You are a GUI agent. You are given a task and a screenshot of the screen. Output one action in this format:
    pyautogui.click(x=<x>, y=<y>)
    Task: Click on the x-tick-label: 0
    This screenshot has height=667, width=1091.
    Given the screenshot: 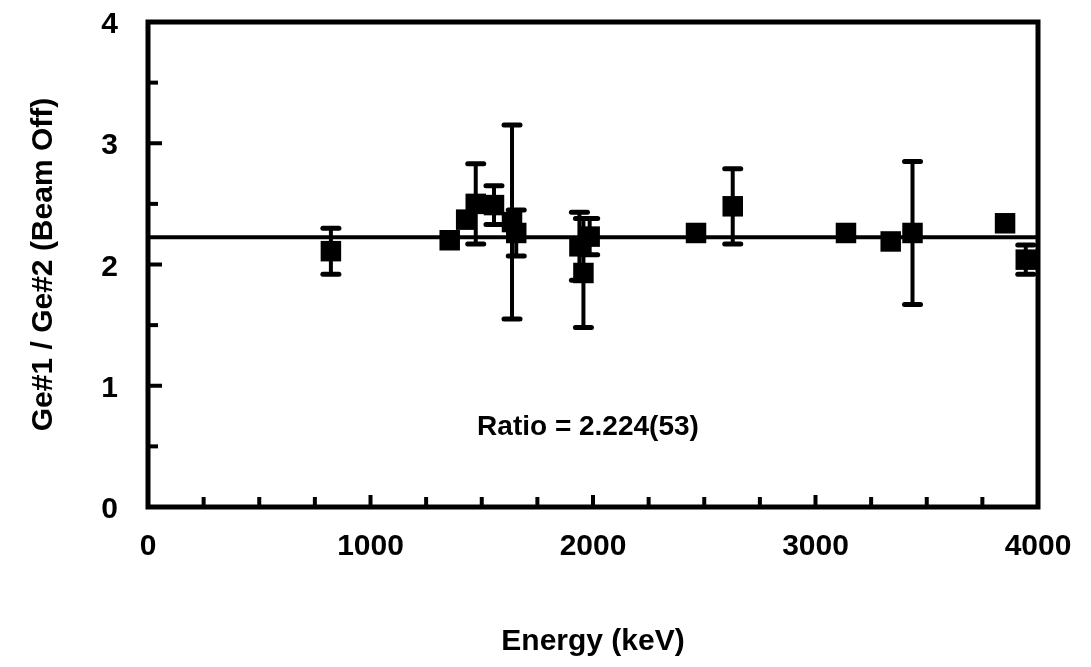 What is the action you would take?
    pyautogui.click(x=148, y=544)
    